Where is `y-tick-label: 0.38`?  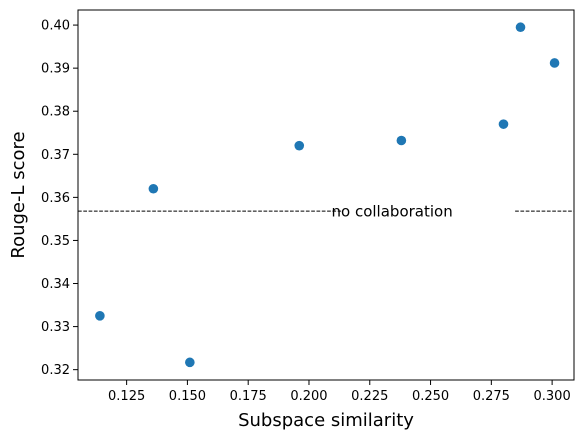
y-tick-label: 0.38 is located at coordinates (55, 112).